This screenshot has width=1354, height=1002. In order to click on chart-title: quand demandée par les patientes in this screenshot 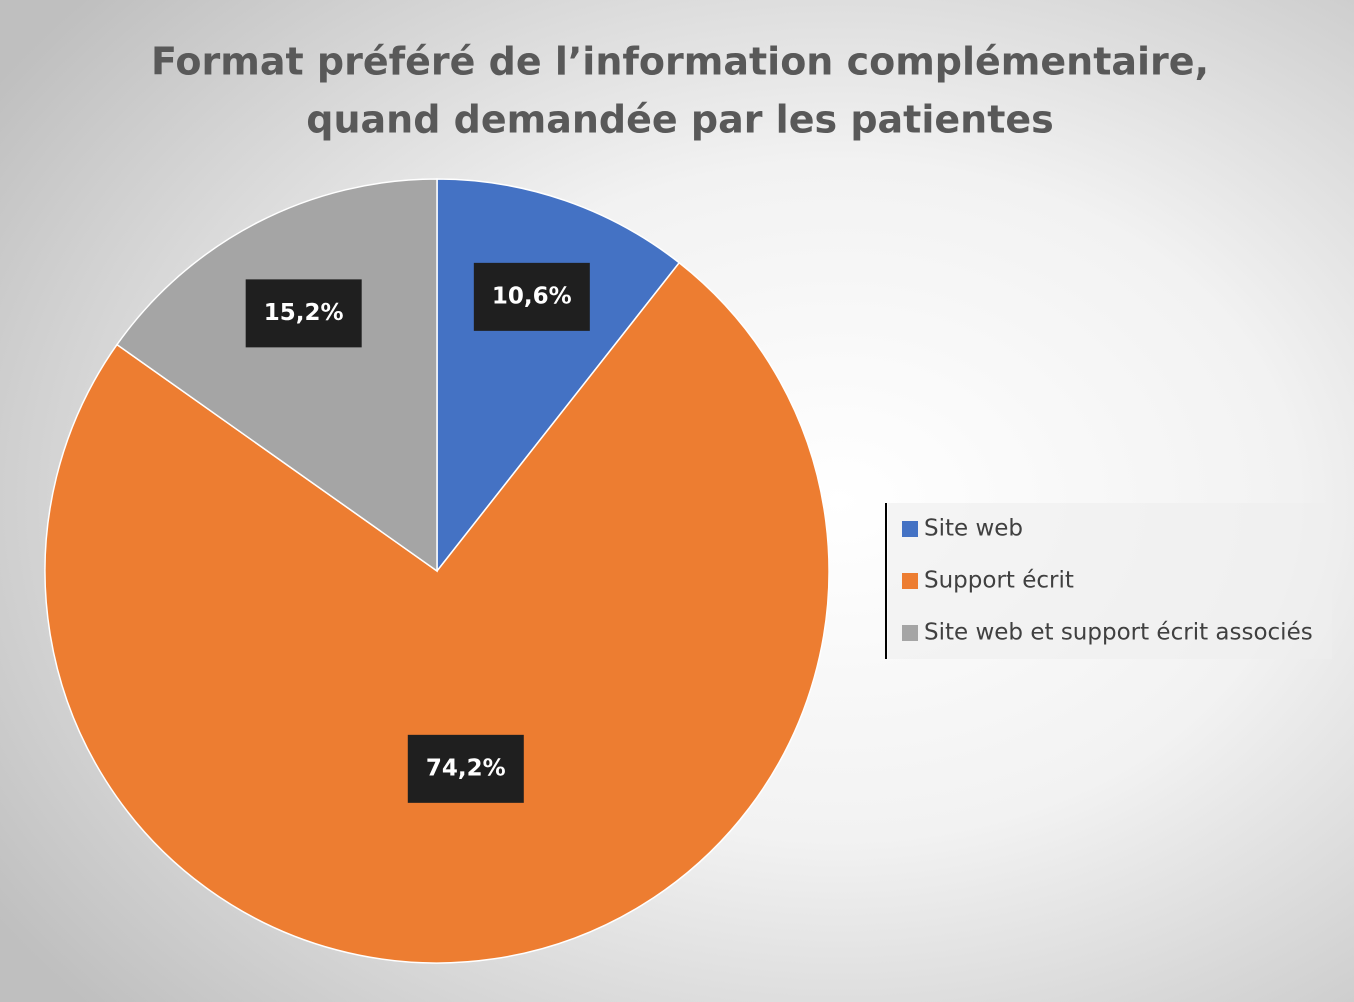, I will do `click(680, 120)`.